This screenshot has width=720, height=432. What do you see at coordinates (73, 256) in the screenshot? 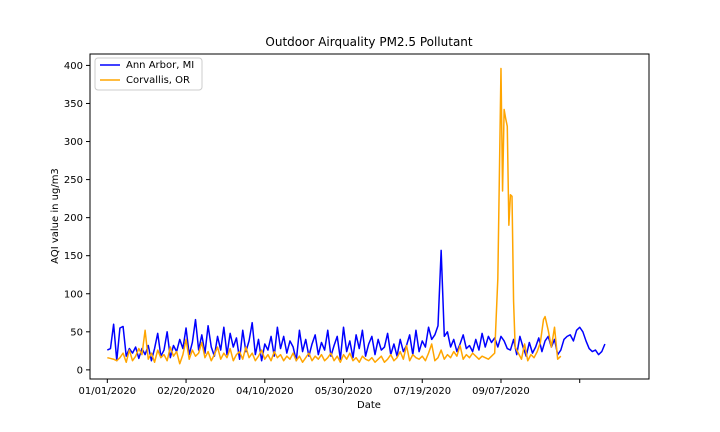
I see `y-tick-label: 150` at bounding box center [73, 256].